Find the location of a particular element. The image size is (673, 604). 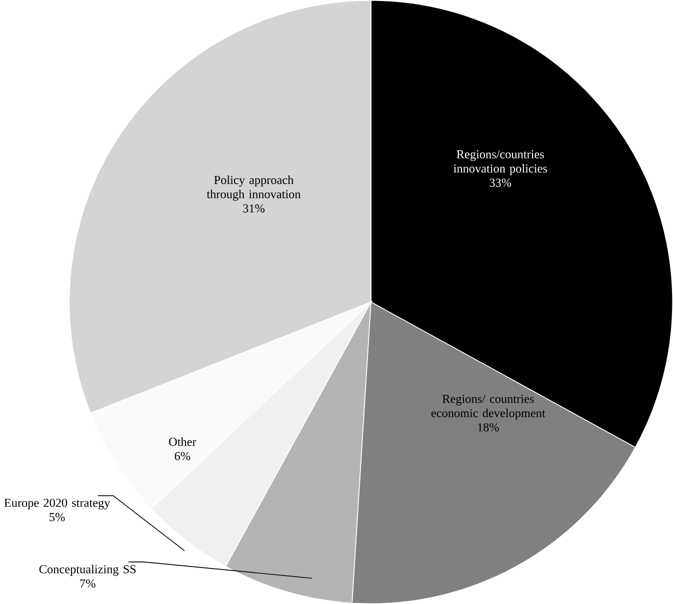

slice-label: Conceptualizing SS is located at coordinates (87, 570).